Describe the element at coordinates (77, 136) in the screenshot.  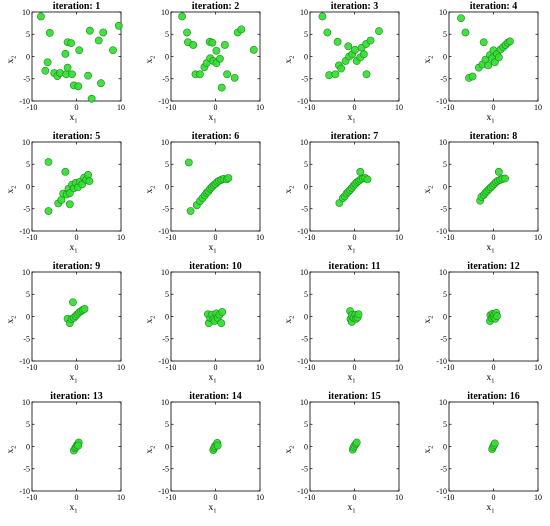
I see `chart-5-title: iteration: 5` at that location.